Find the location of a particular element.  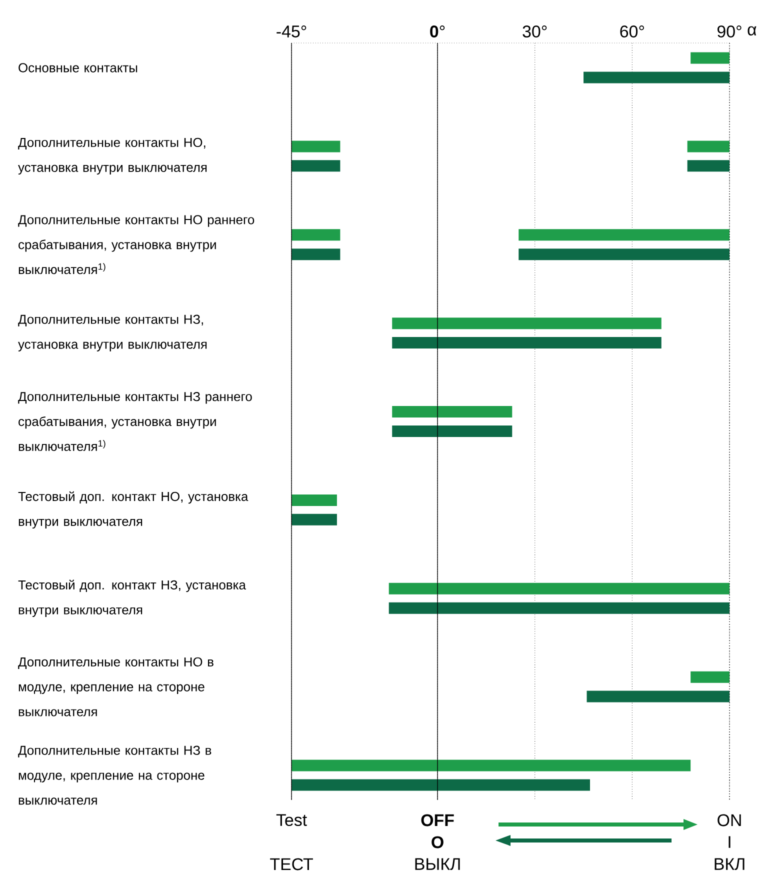

ref-line-label: ON is located at coordinates (730, 820).